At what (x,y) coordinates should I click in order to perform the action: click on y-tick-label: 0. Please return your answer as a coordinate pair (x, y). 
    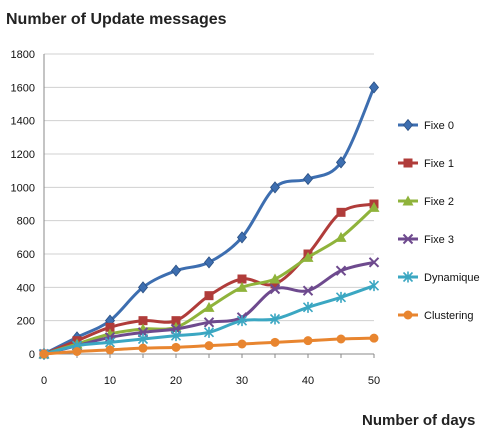
    Looking at the image, I should click on (32, 355).